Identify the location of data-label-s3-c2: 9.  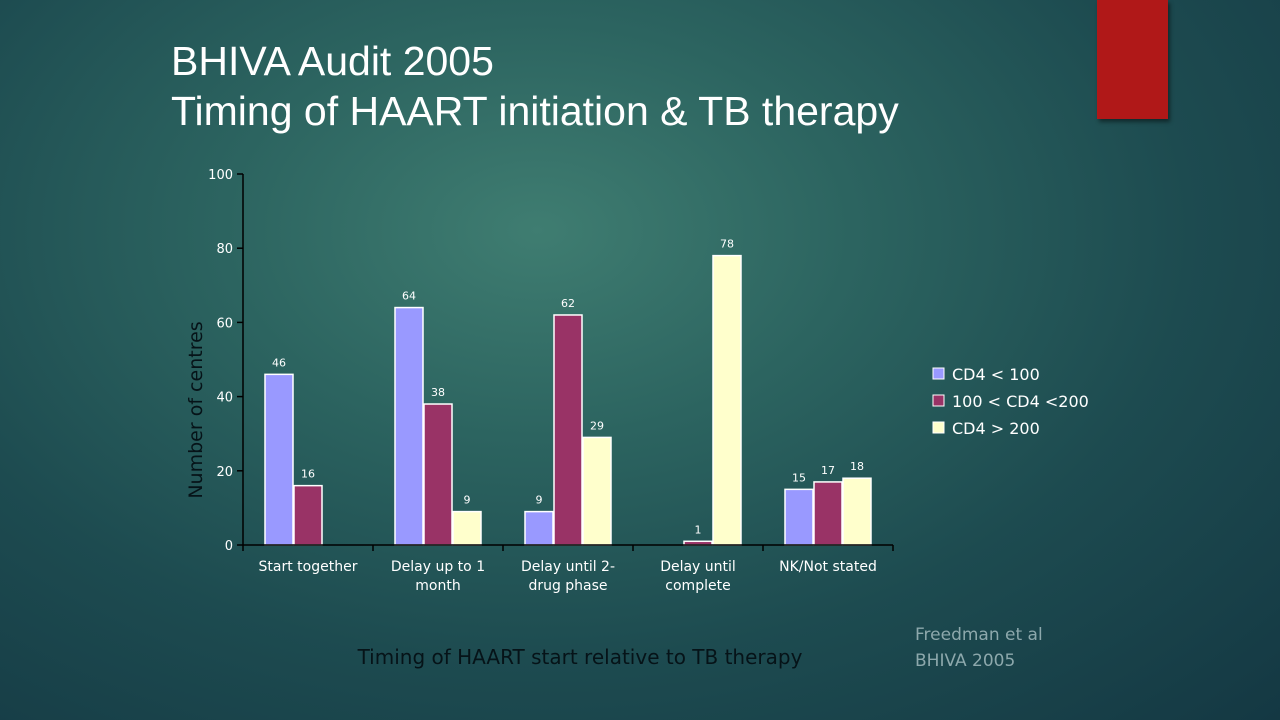
(467, 500).